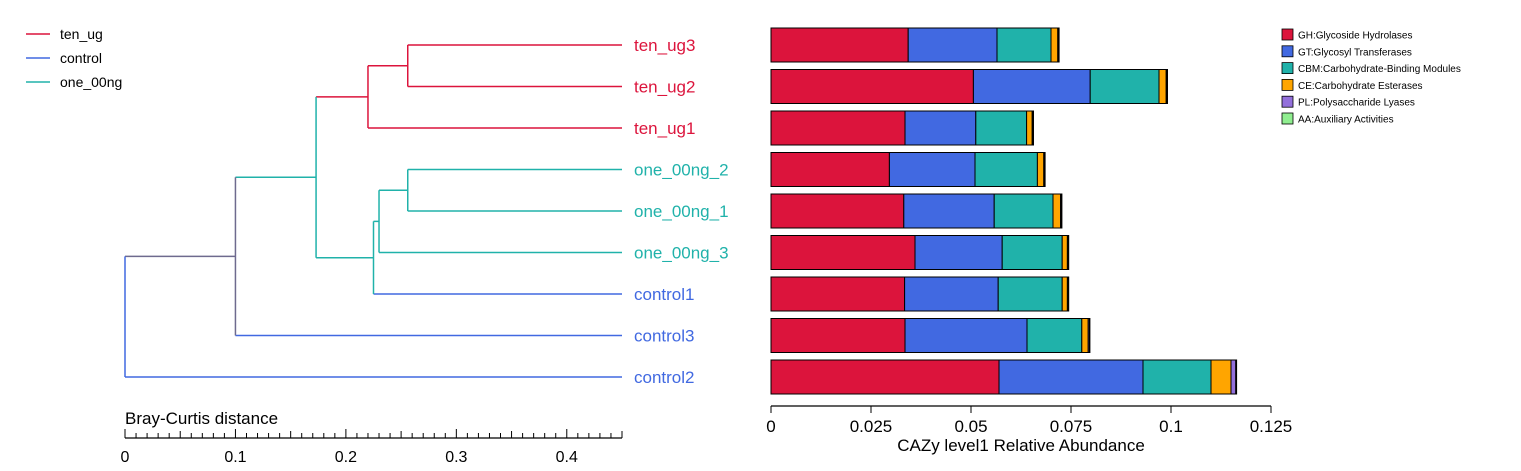 This screenshot has width=1521, height=471. Describe the element at coordinates (1089, 335) in the screenshot. I see `bar-segment-control3-AA` at that location.